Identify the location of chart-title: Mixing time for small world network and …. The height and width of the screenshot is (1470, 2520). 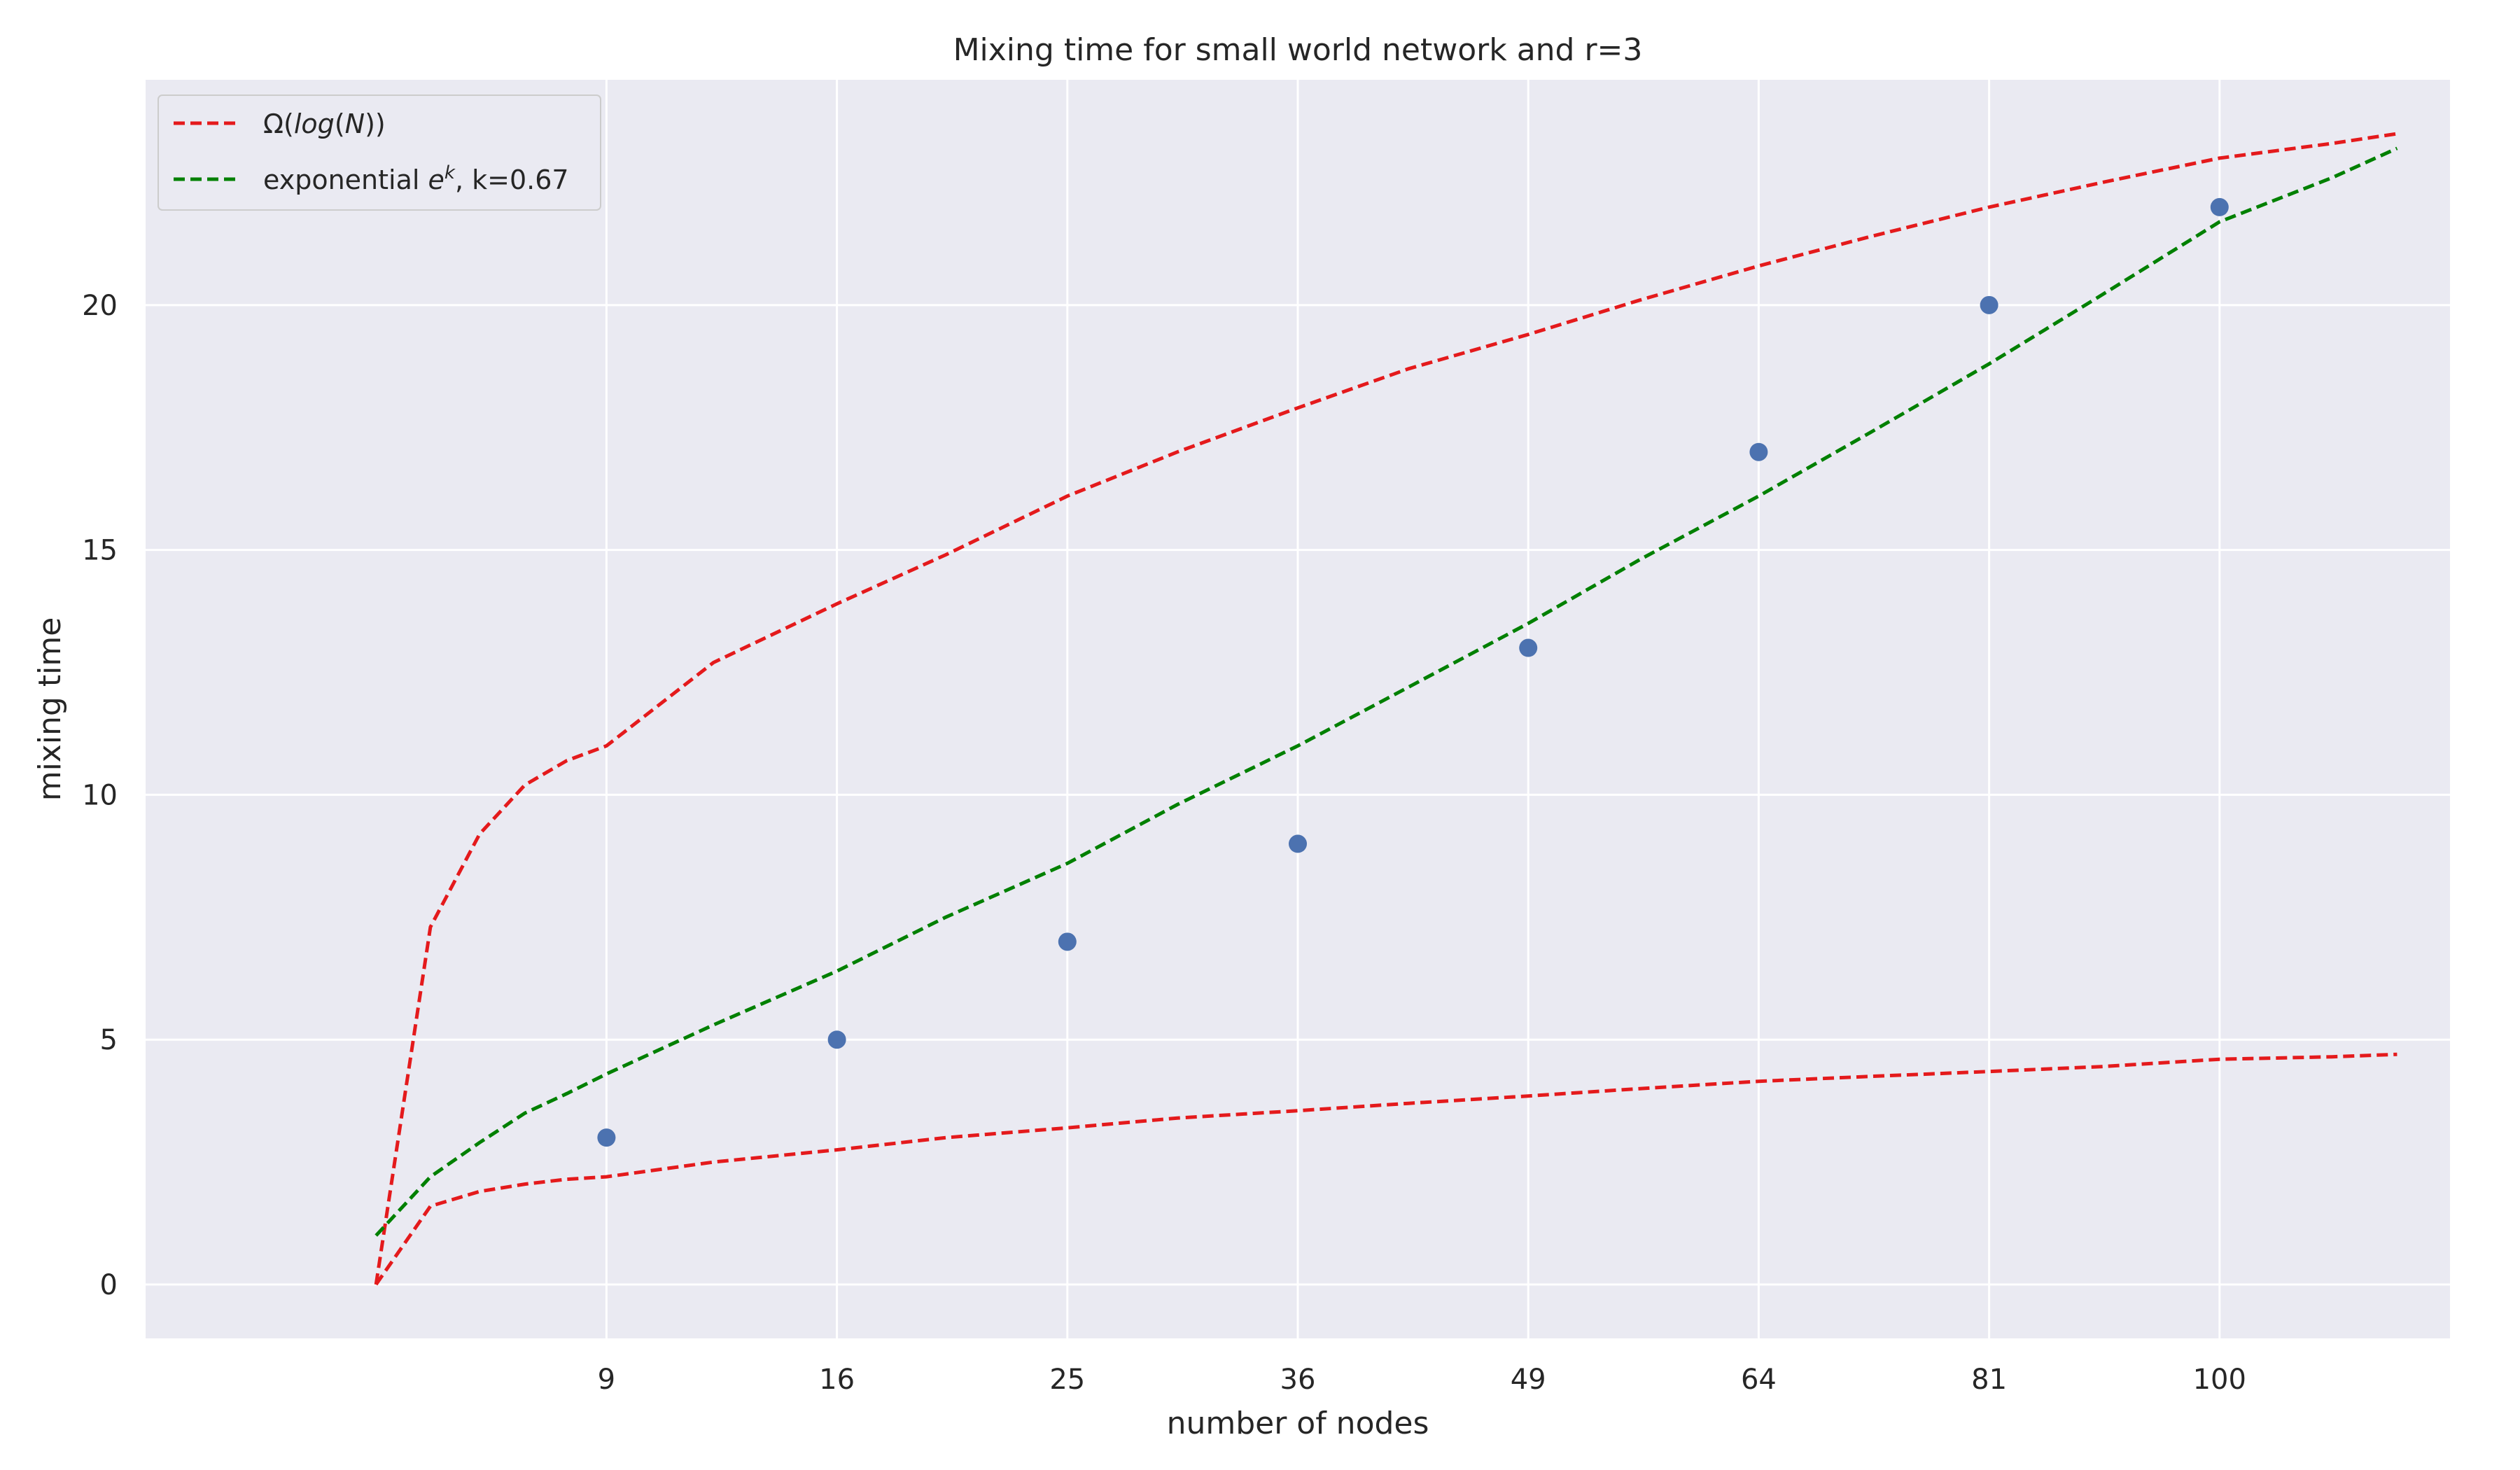
(1298, 50).